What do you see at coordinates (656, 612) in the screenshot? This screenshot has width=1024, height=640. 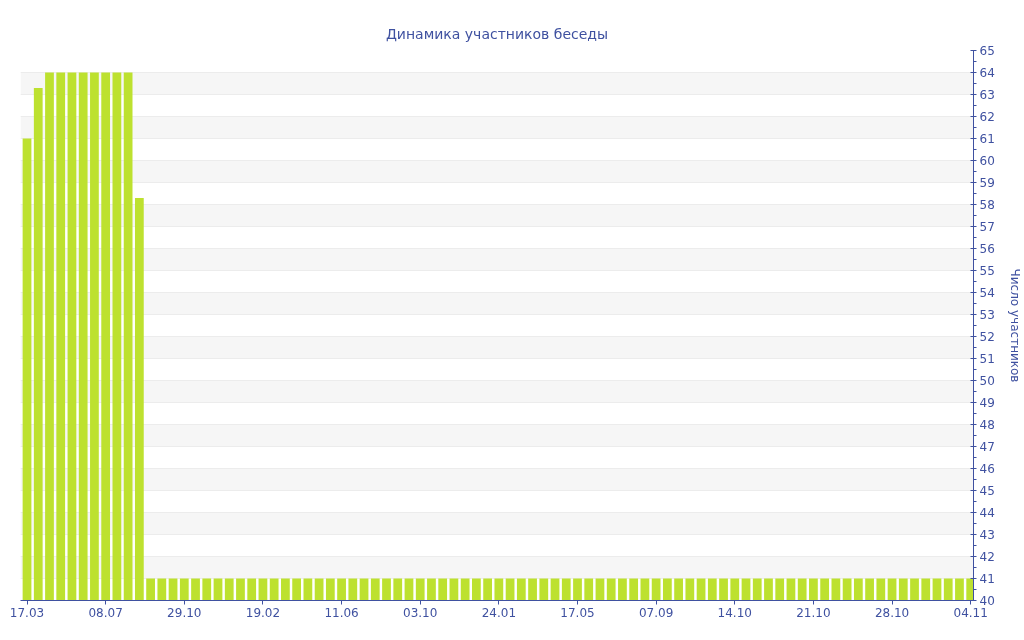 I see `x-tick-label: 07.09` at bounding box center [656, 612].